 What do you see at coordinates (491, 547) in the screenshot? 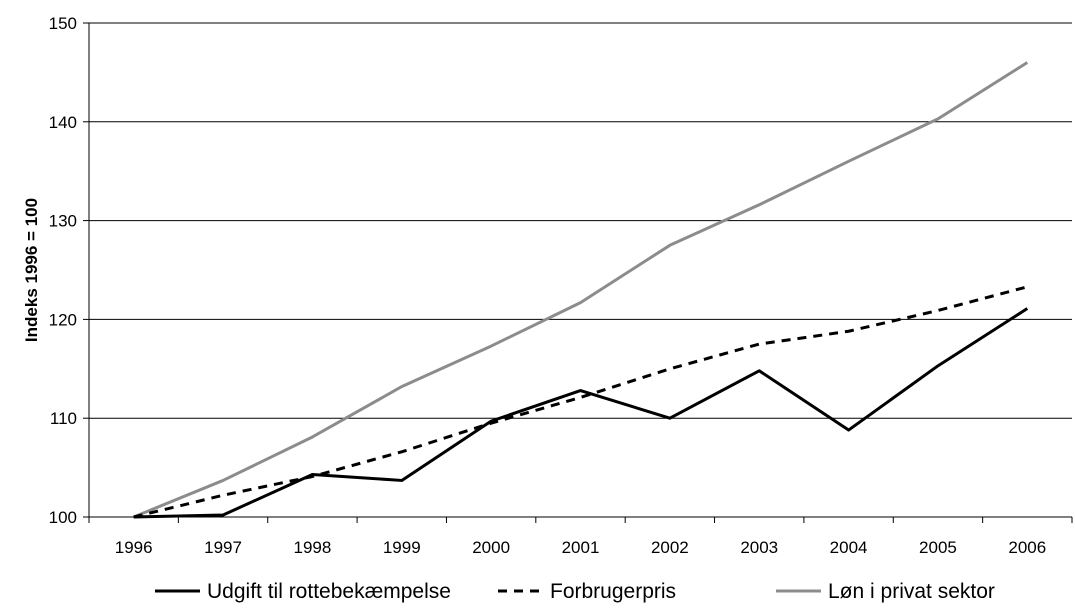
I see `x-tick-label: 2000` at bounding box center [491, 547].